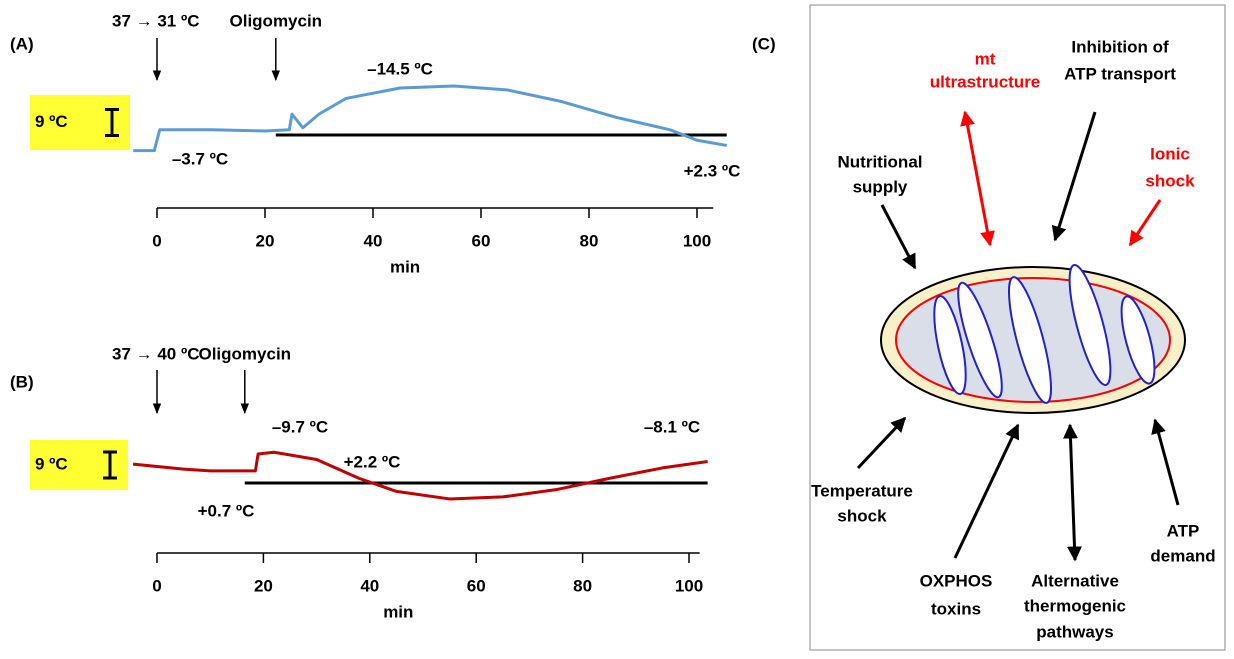 The width and height of the screenshot is (1234, 659). Describe the element at coordinates (1075, 605) in the screenshot. I see `diagram-label: thermogenic` at that location.